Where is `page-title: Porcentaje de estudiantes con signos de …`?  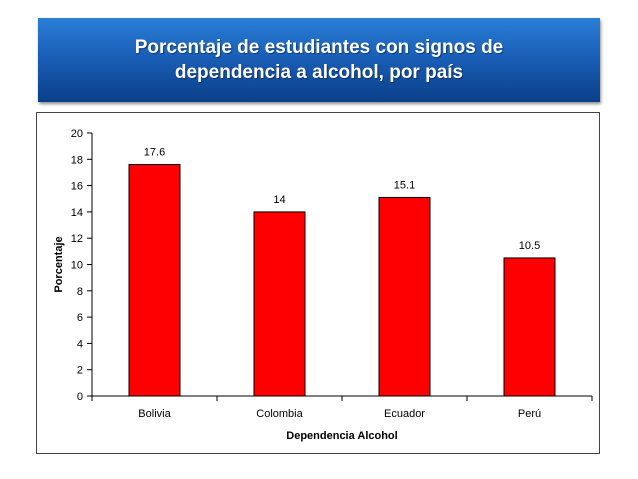 page-title: Porcentaje de estudiantes con signos de … is located at coordinates (319, 60).